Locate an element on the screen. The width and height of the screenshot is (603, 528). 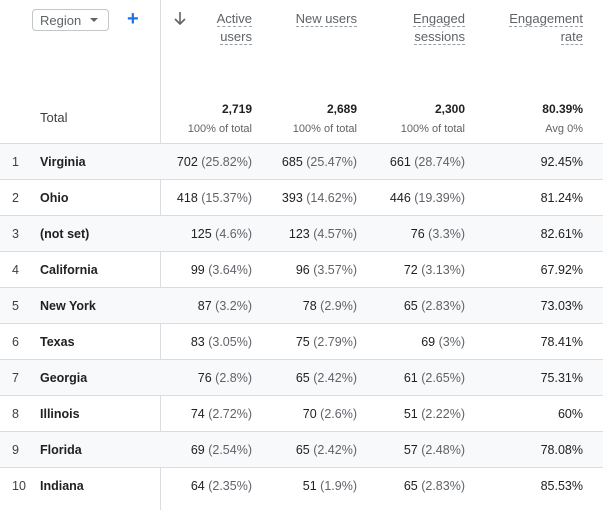
row-index: 2 is located at coordinates (15, 198).